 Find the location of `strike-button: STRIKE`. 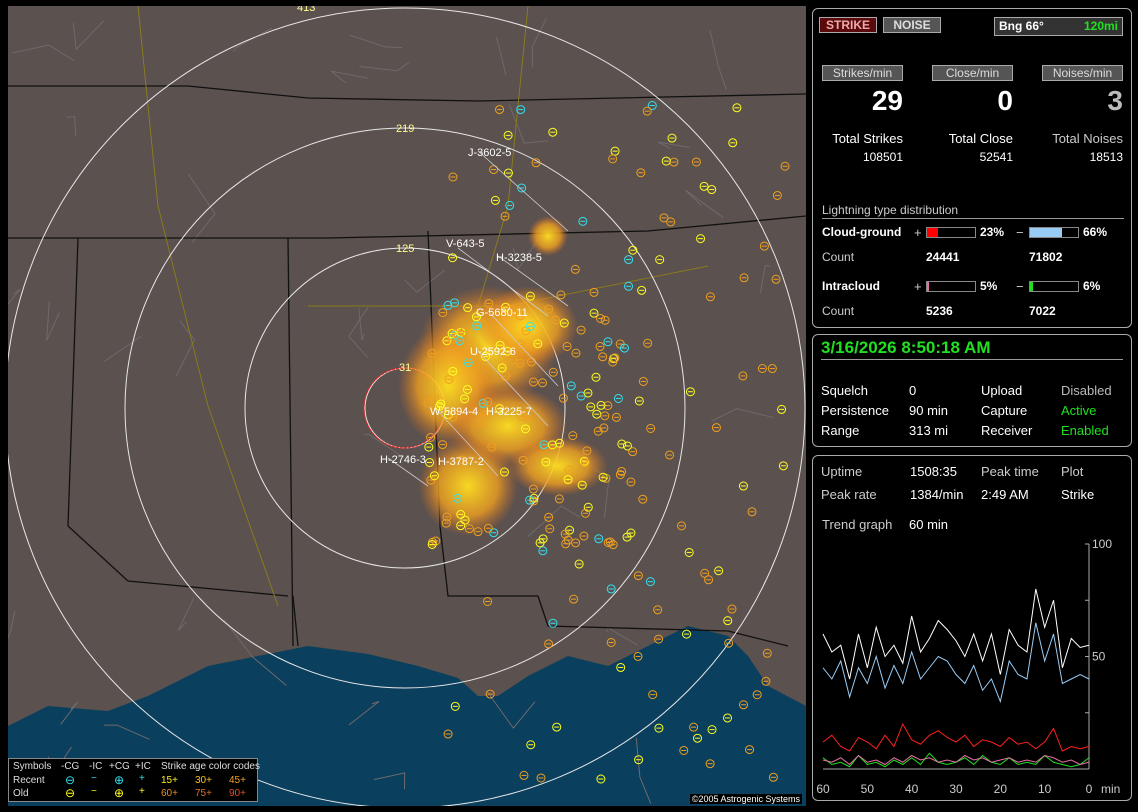

strike-button: STRIKE is located at coordinates (848, 25).